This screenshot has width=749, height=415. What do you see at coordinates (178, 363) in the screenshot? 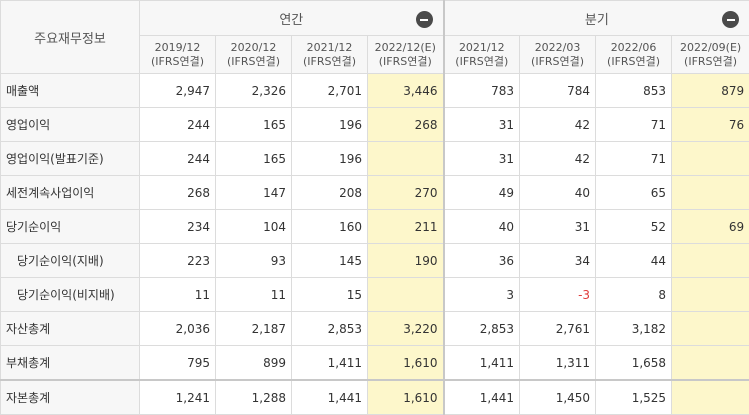
I see `value-cell: 795` at bounding box center [178, 363].